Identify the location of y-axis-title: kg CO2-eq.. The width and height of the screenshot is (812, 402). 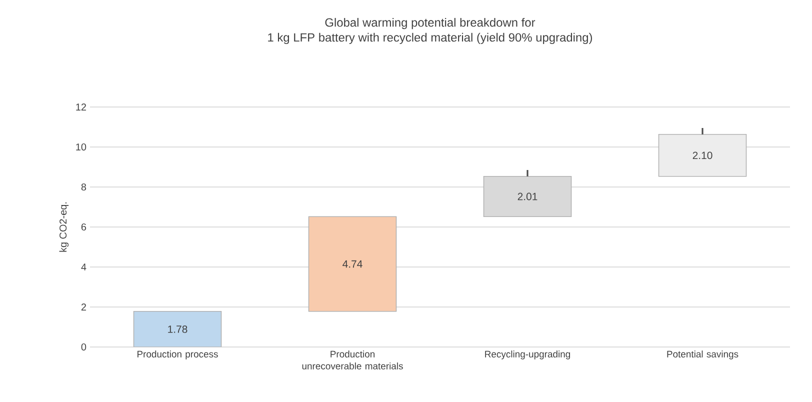
(64, 227).